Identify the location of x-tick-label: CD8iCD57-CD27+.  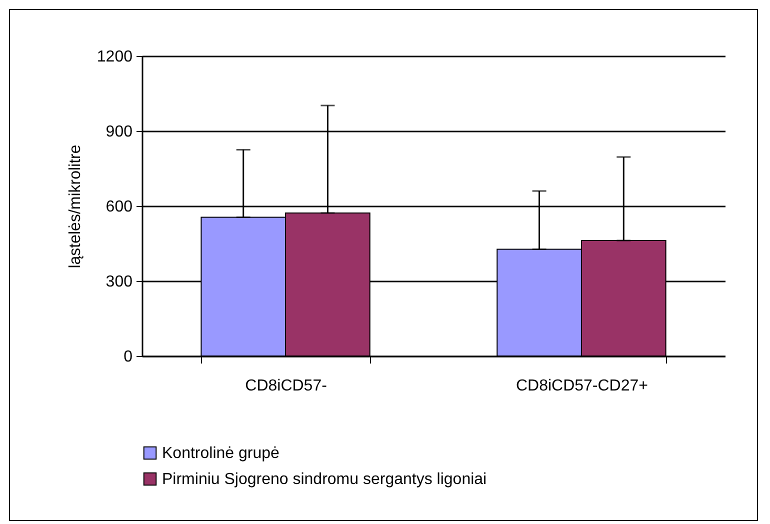
(582, 386).